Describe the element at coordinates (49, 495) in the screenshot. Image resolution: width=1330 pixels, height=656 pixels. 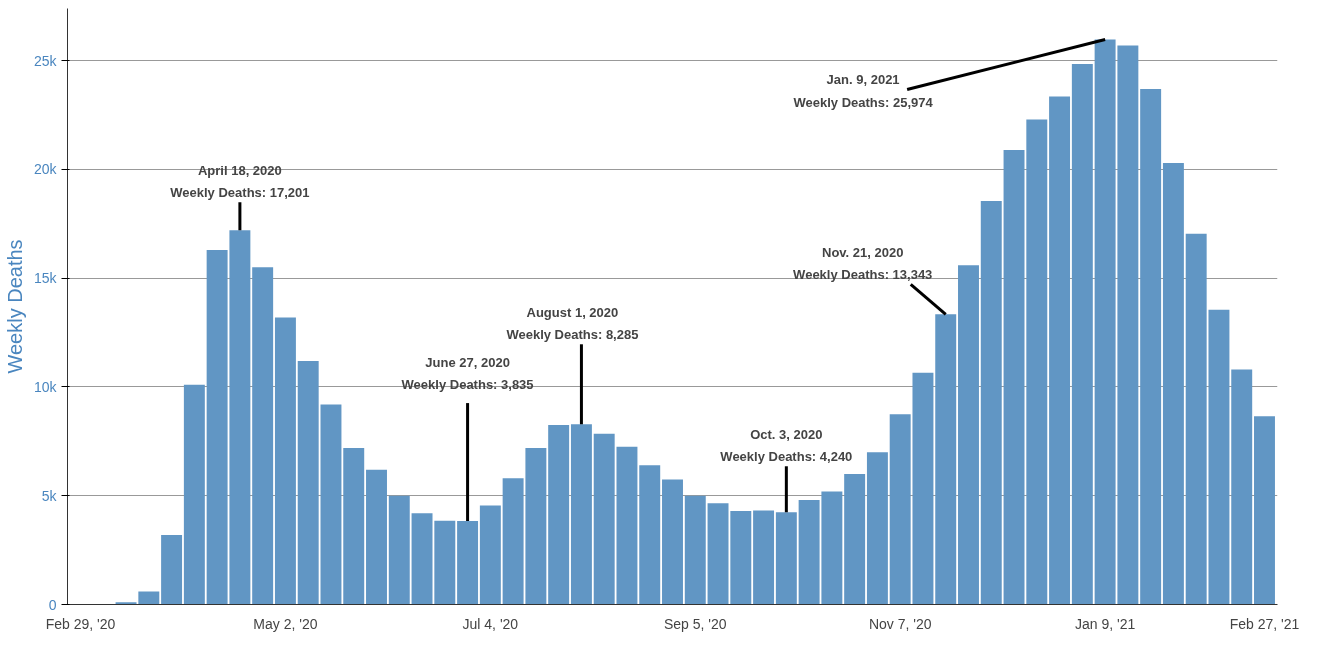
I see `y-tick-label: 5k` at that location.